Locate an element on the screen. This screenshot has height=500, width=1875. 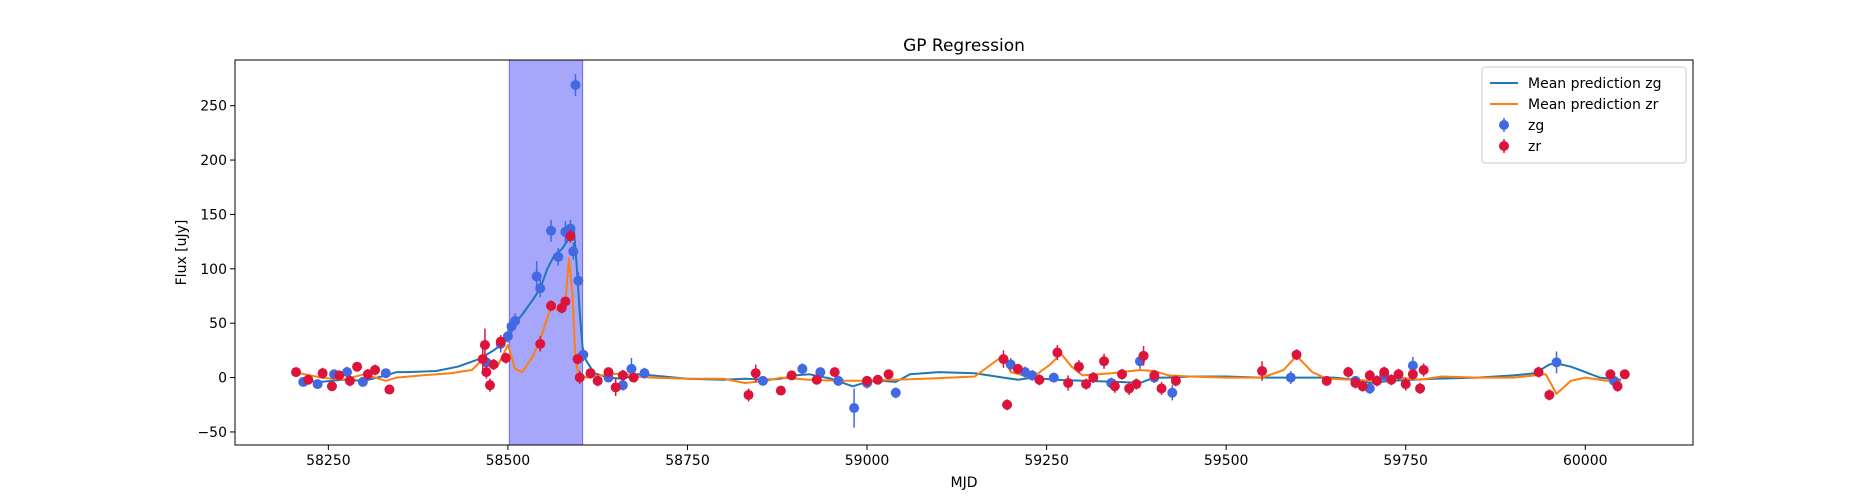
y-axis-label: Flux [uJy] is located at coordinates (182, 253).